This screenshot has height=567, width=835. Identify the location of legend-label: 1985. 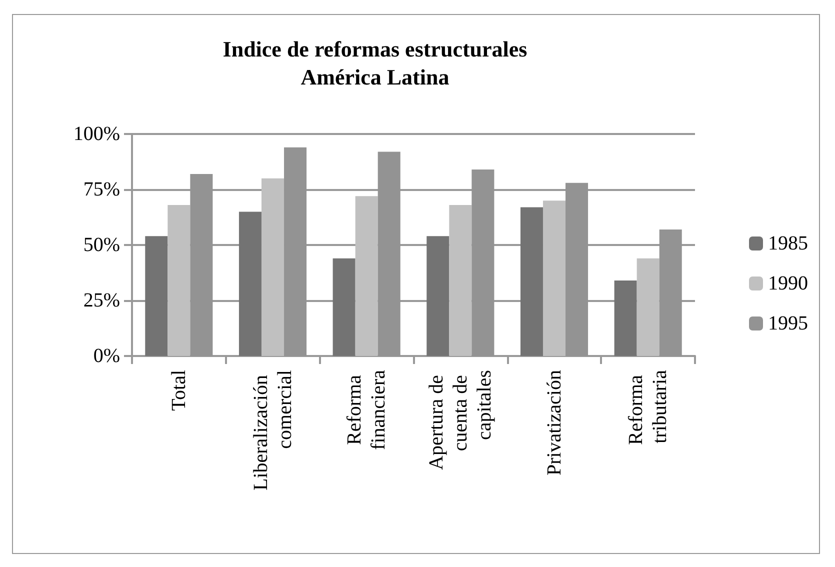
(788, 243).